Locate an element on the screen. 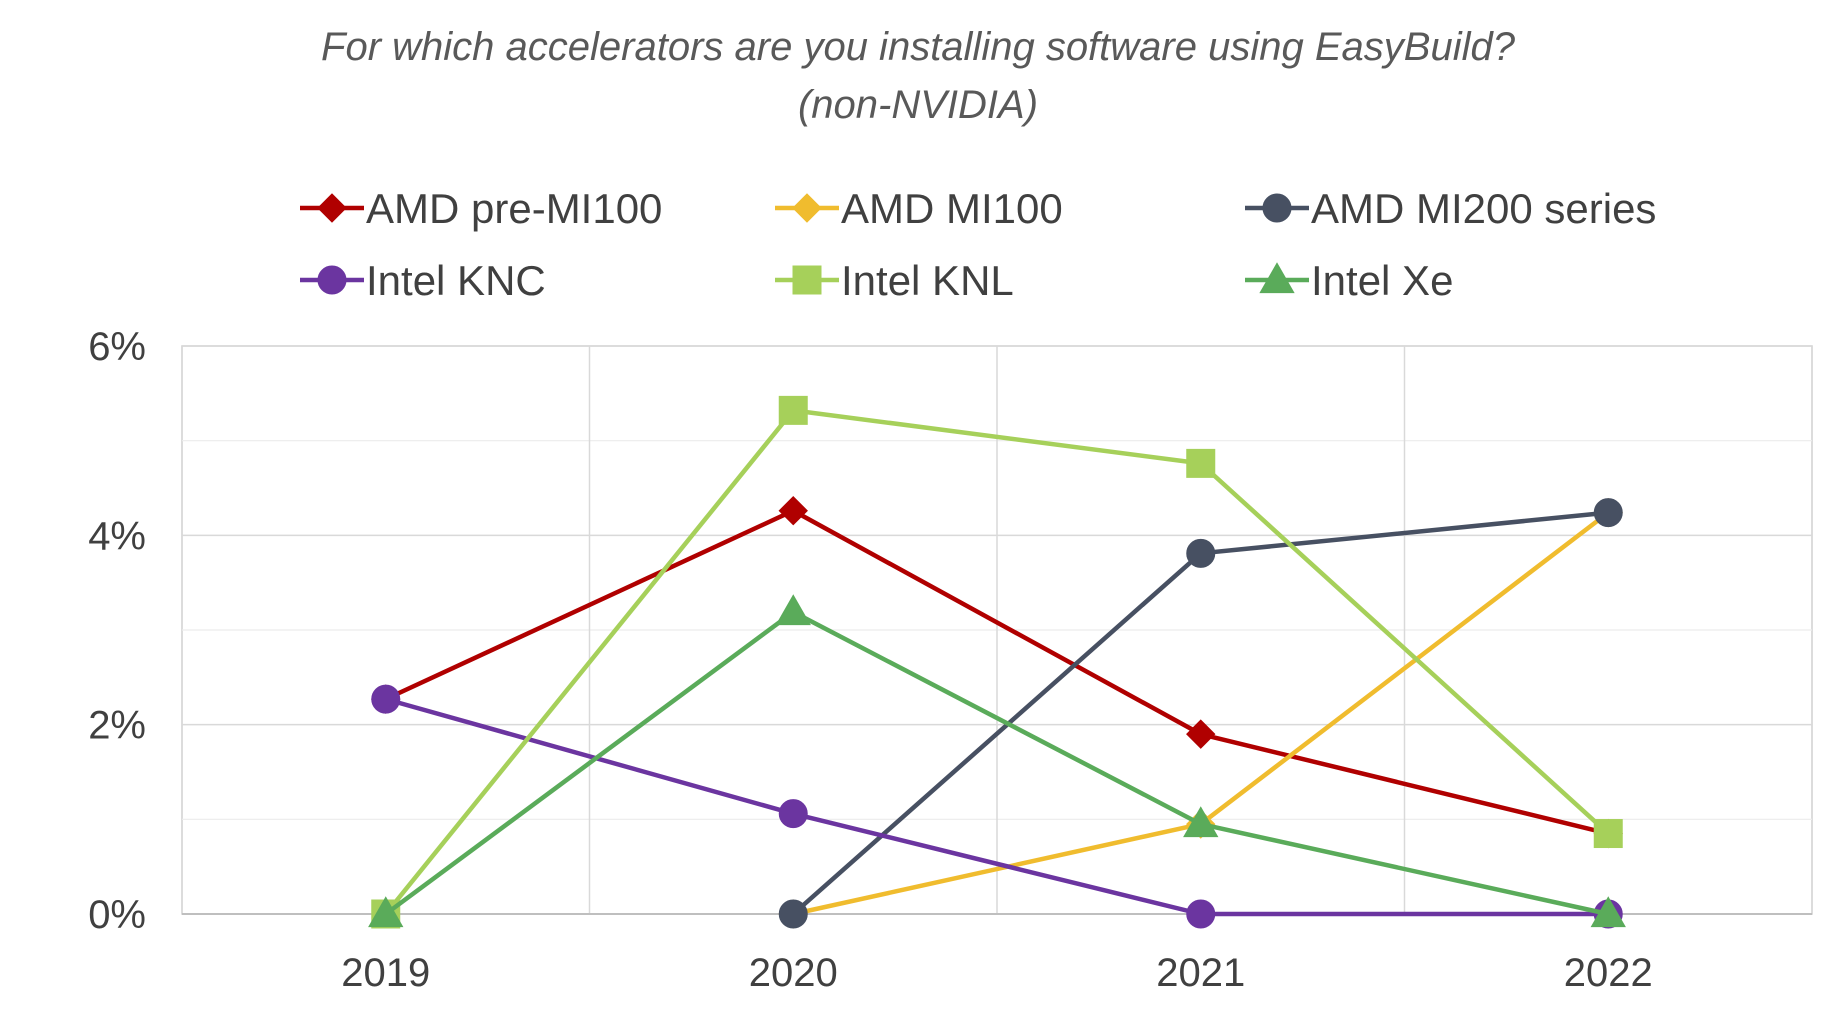 The width and height of the screenshot is (1836, 1011). legend-item: Intel Xe is located at coordinates (1349, 280).